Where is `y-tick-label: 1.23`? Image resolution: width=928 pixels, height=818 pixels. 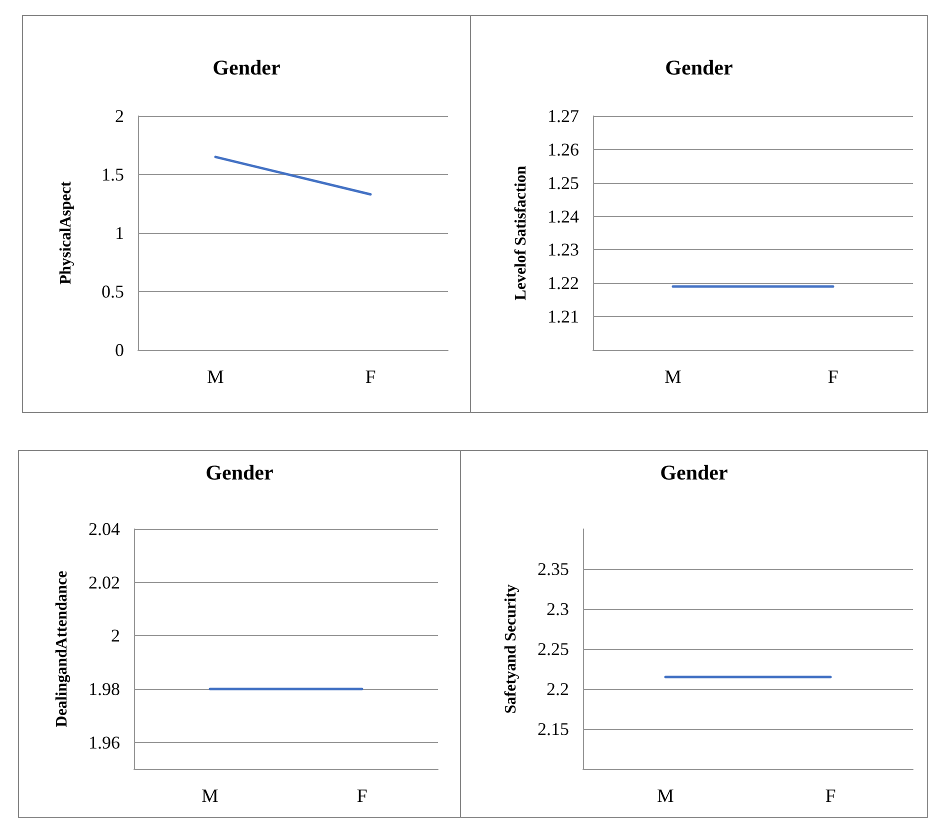
y-tick-label: 1.23 is located at coordinates (563, 250).